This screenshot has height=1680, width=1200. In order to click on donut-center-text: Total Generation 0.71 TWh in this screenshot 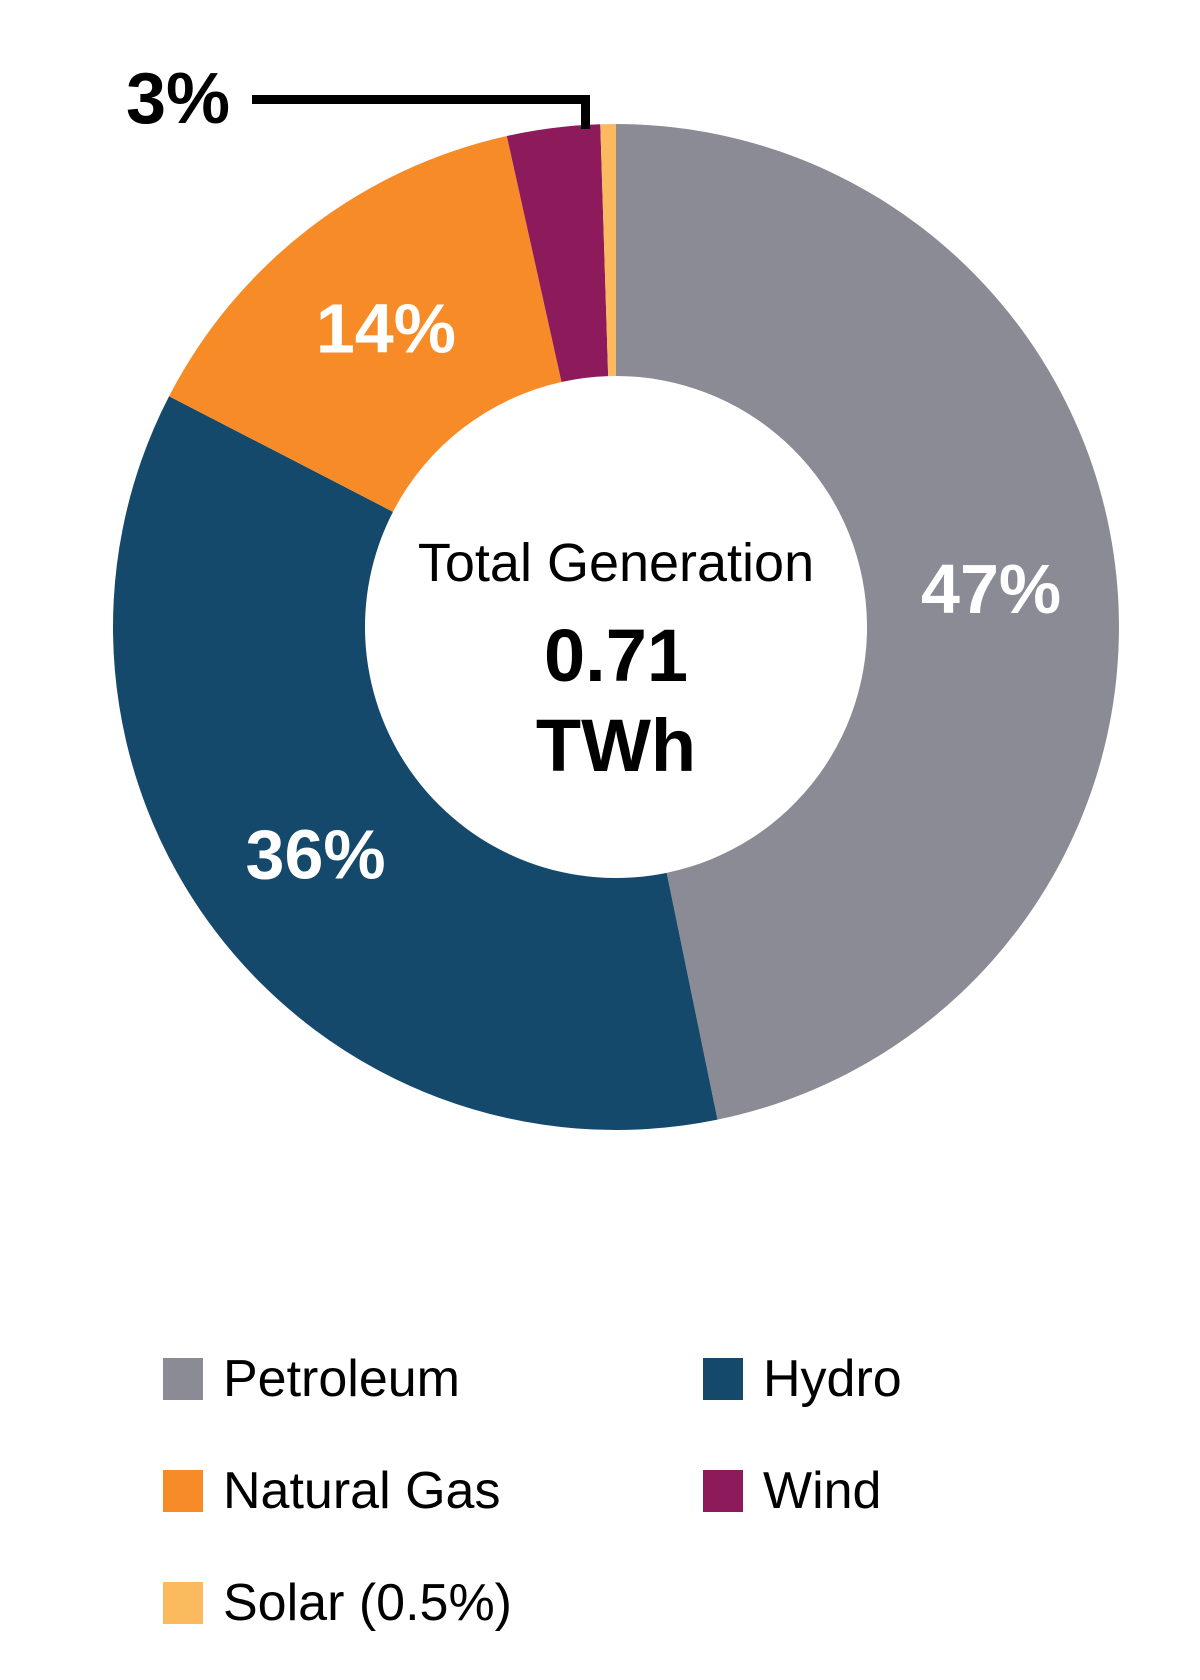, I will do `click(616, 658)`.